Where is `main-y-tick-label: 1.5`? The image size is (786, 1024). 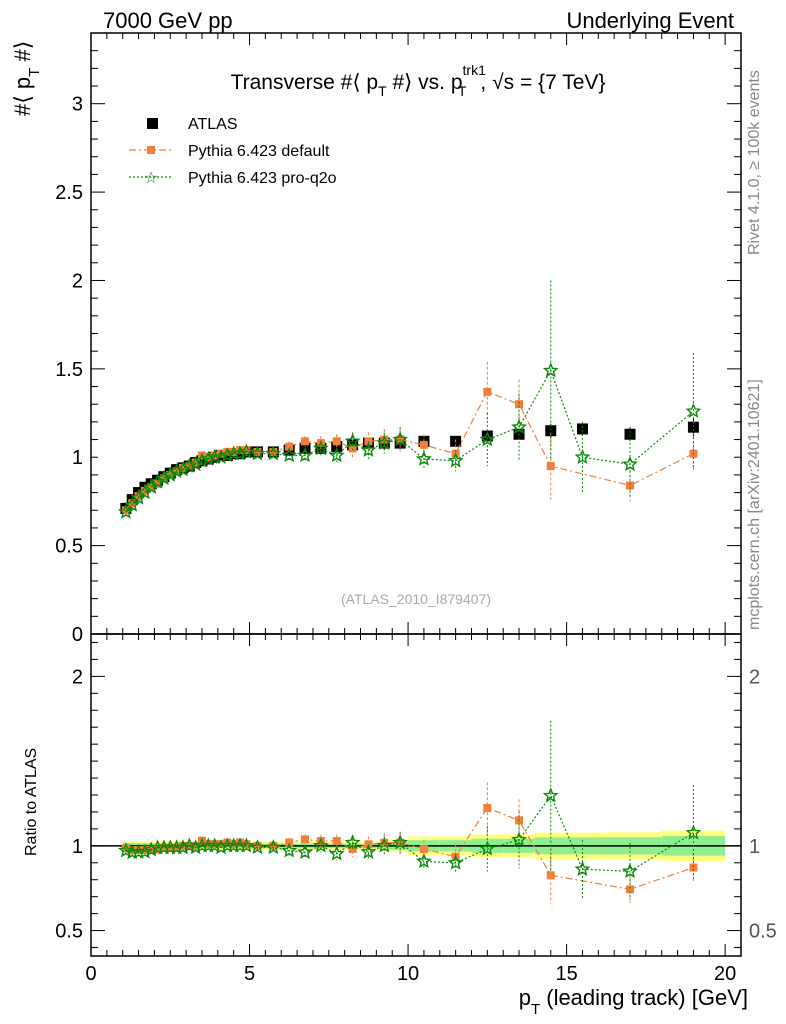 main-y-tick-label: 1.5 is located at coordinates (69, 370).